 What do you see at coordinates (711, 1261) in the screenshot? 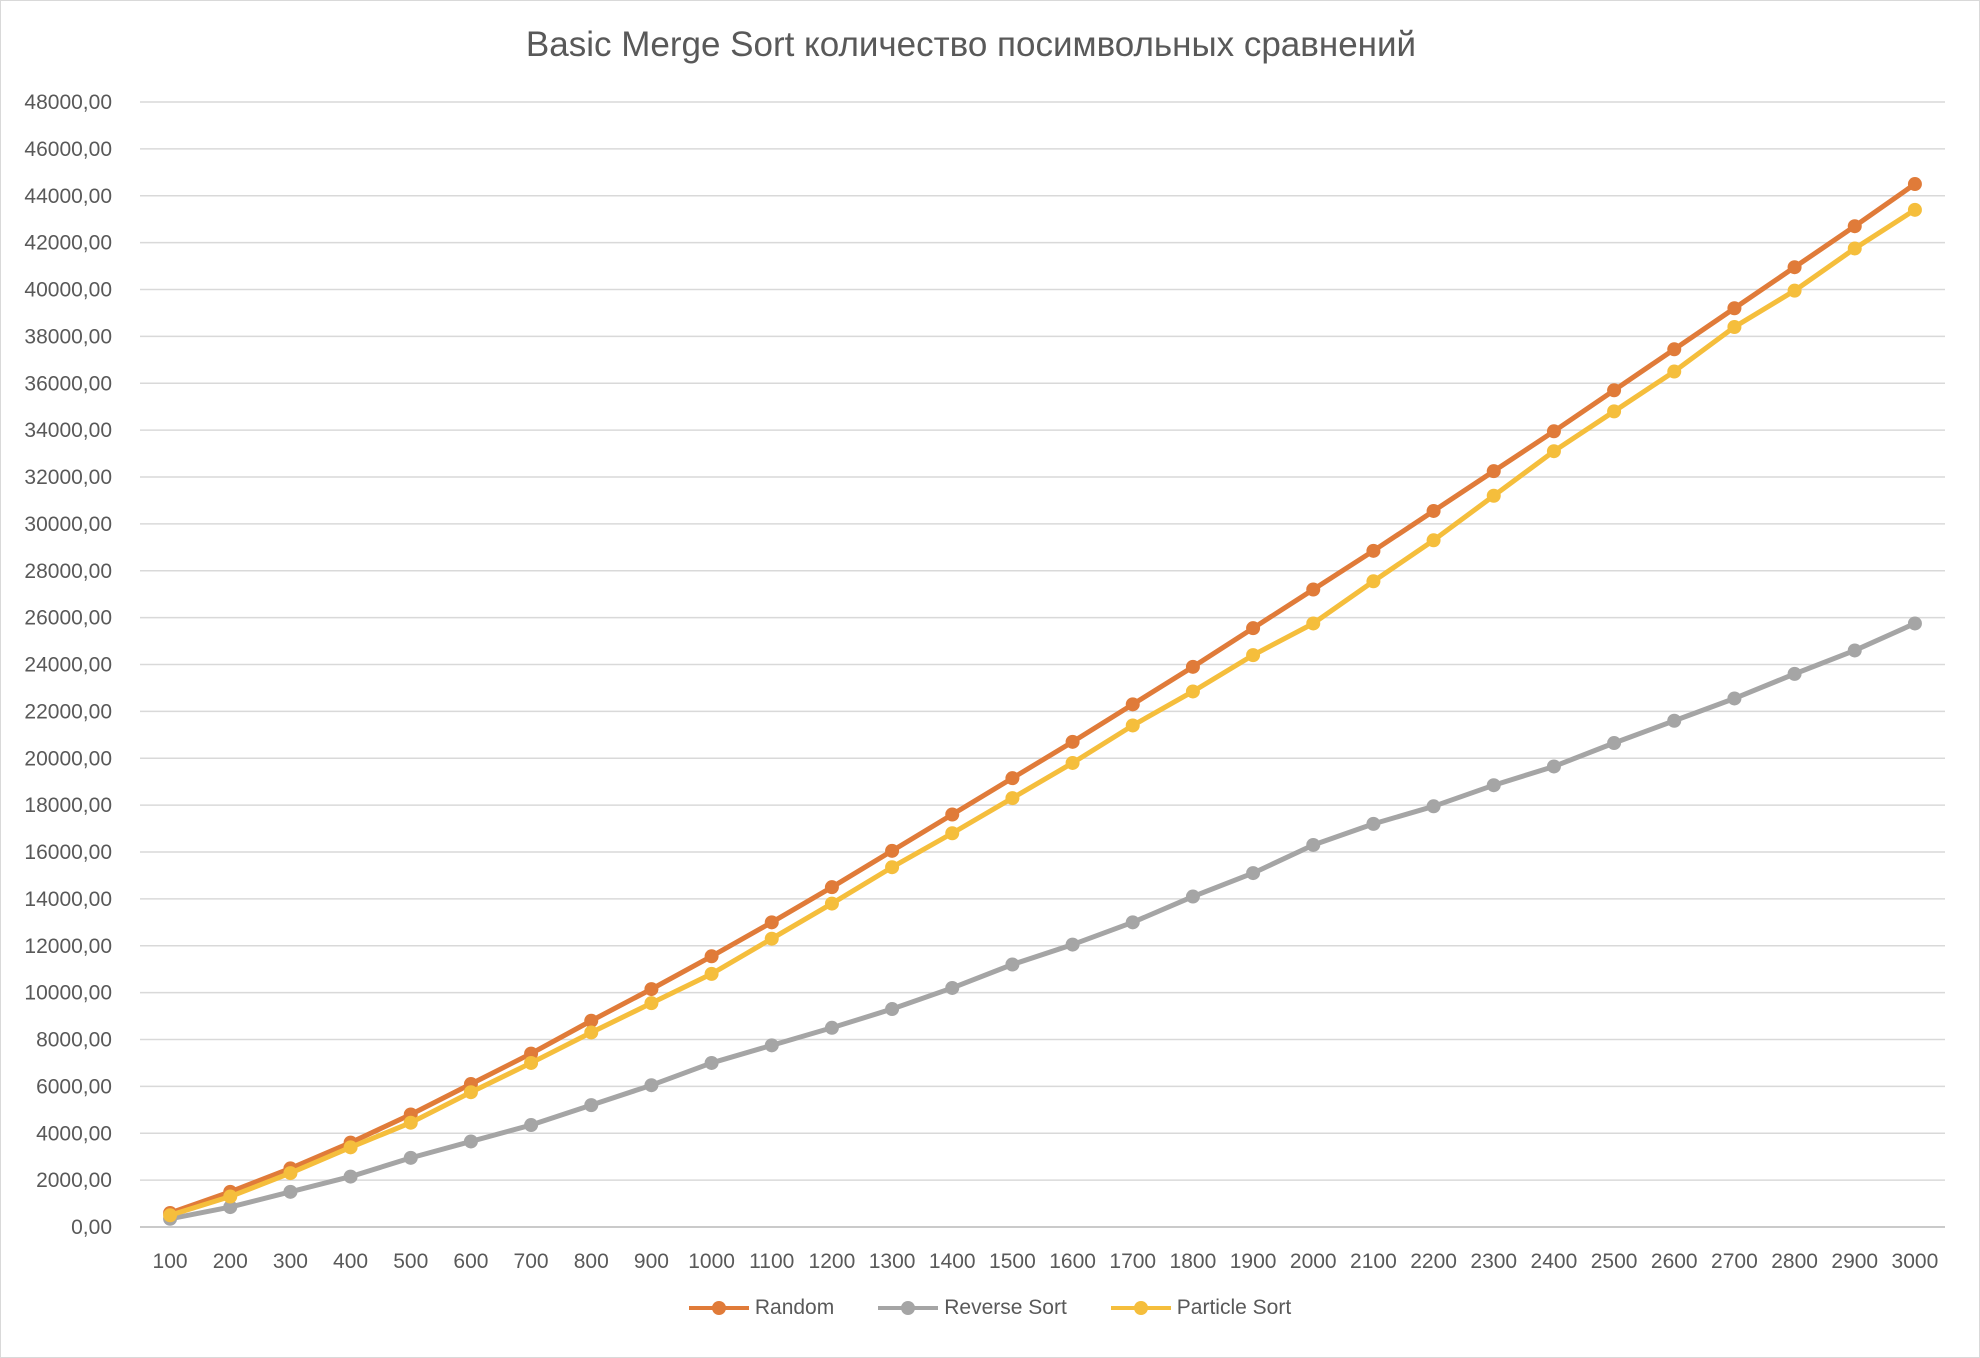
I see `x-tick-label: 1000` at bounding box center [711, 1261].